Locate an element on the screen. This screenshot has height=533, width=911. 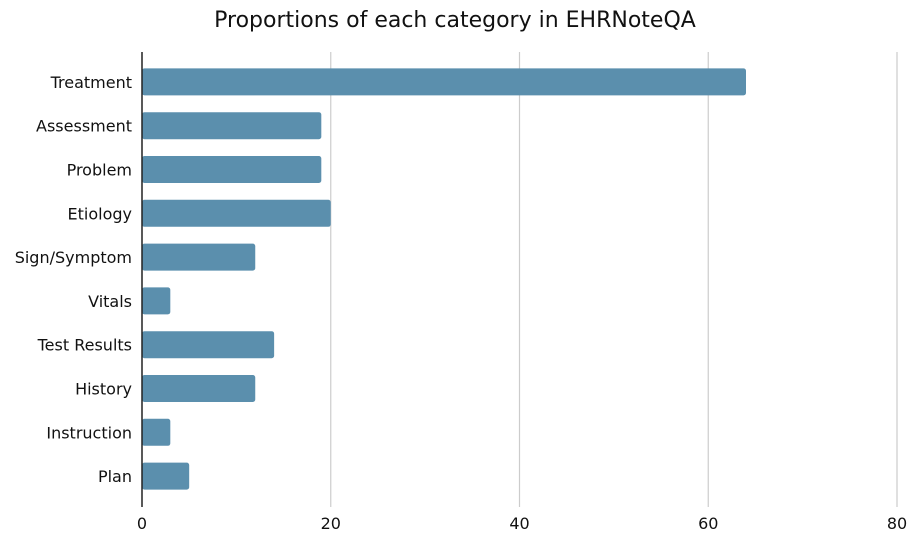
category-label: Test Results is located at coordinates (84, 345).